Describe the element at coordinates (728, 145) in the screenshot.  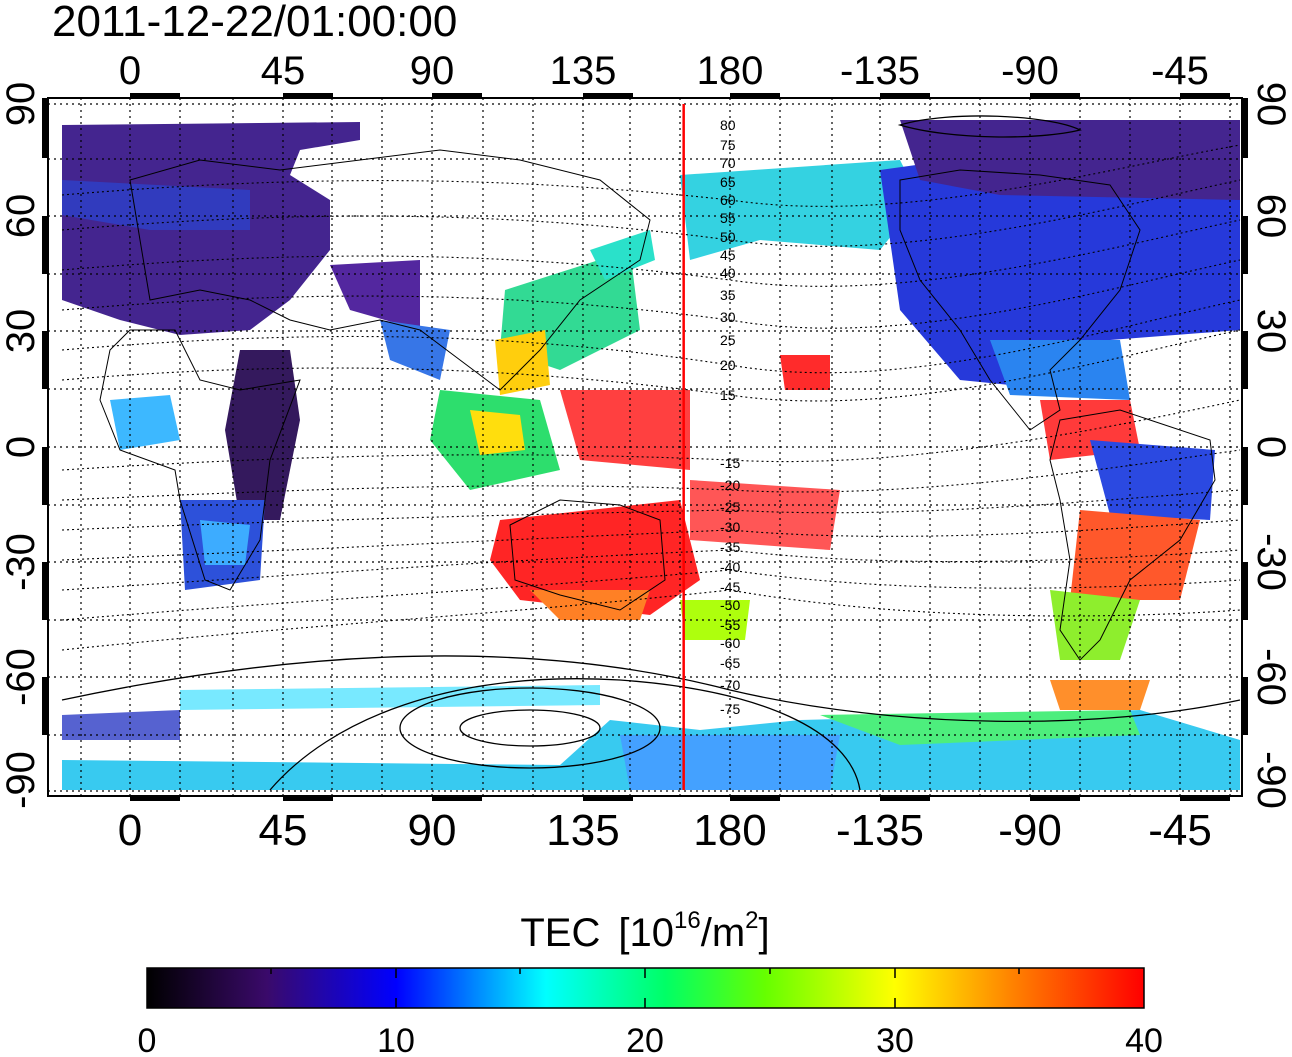
I see `contour-label: 75` at that location.